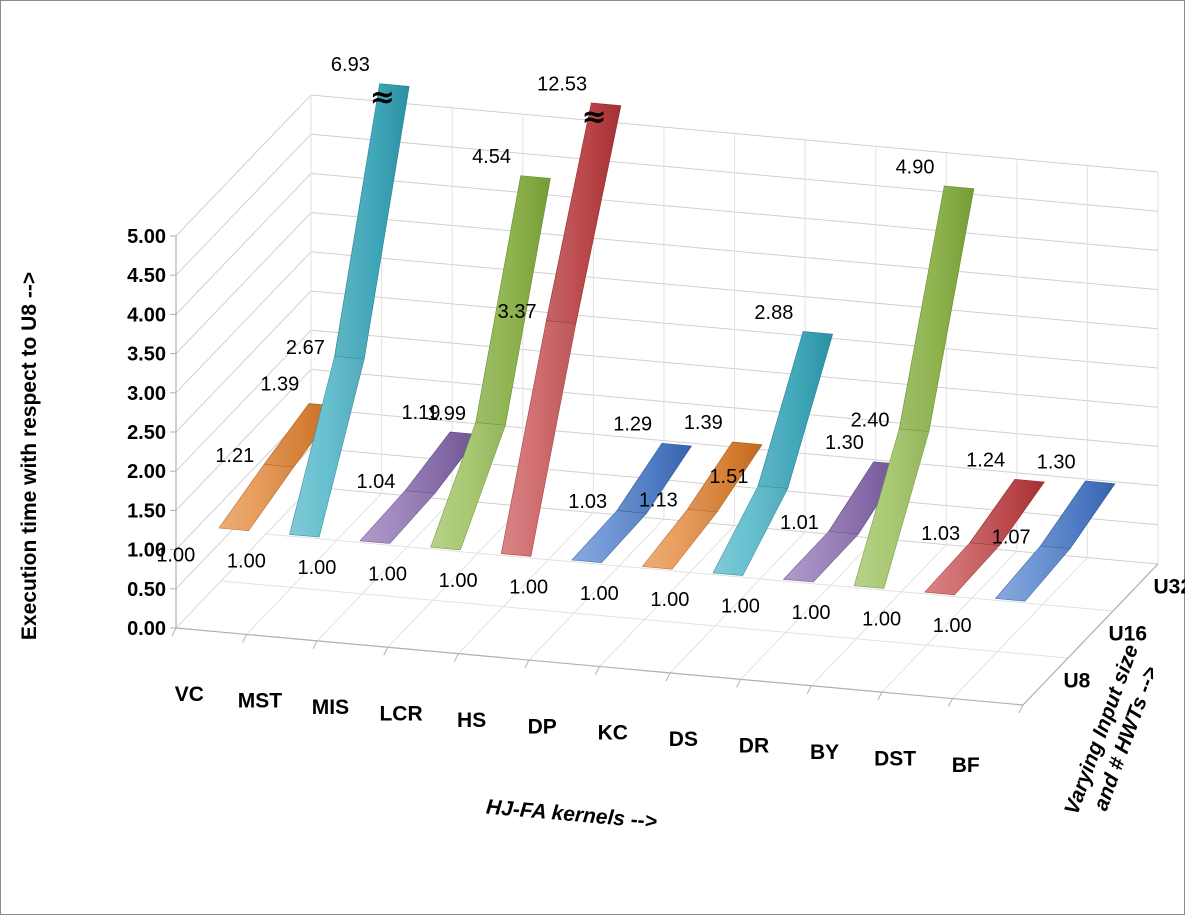  I want to click on x-category-label: KC, so click(613, 733).